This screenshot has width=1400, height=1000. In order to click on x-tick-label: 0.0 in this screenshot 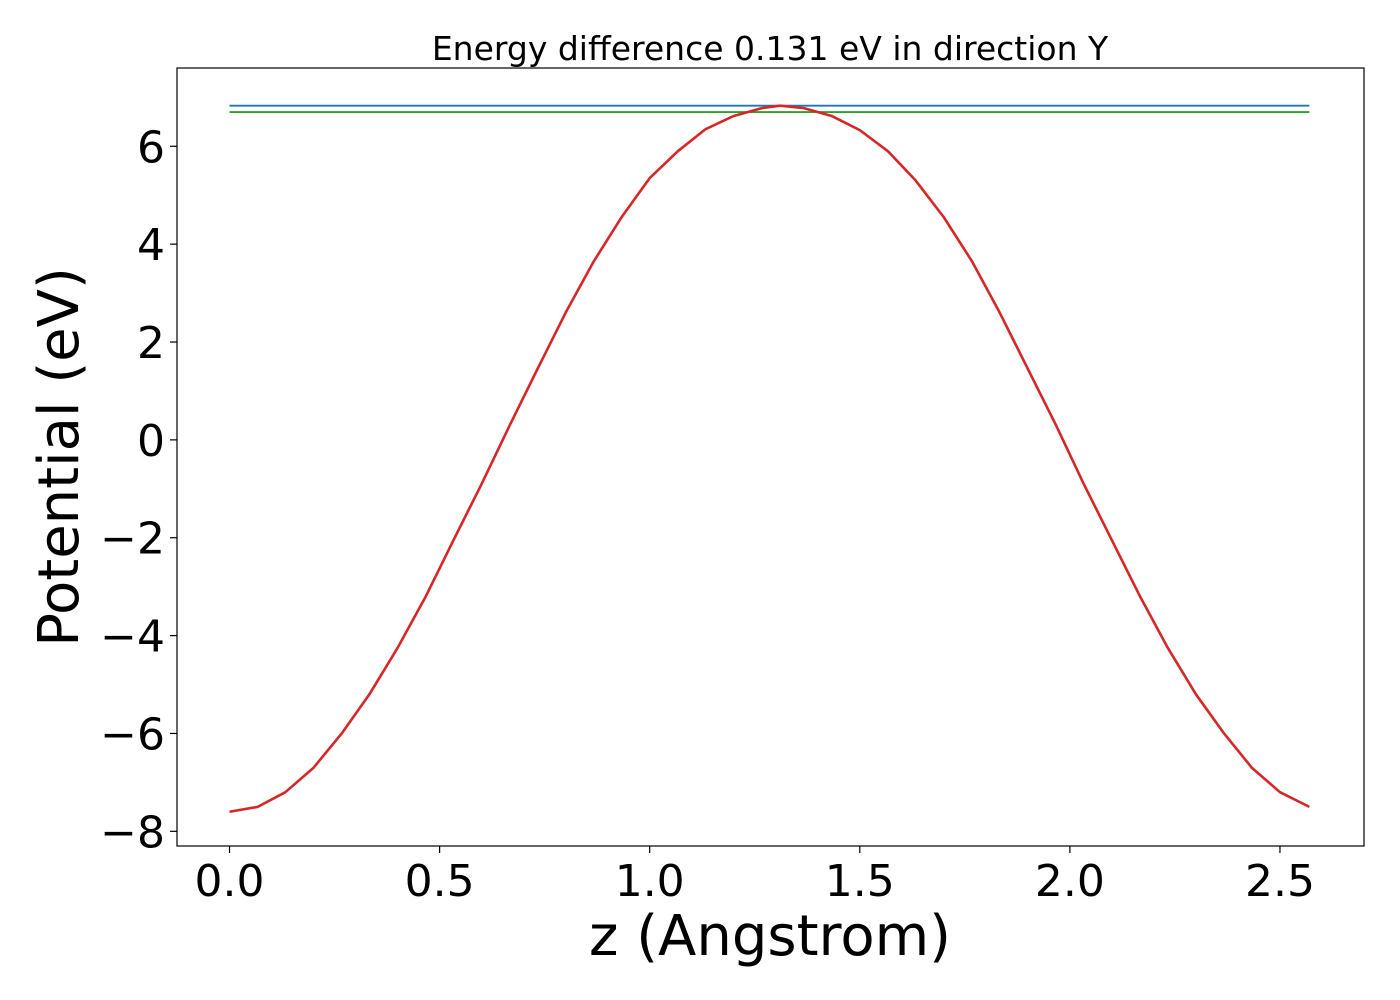, I will do `click(230, 881)`.